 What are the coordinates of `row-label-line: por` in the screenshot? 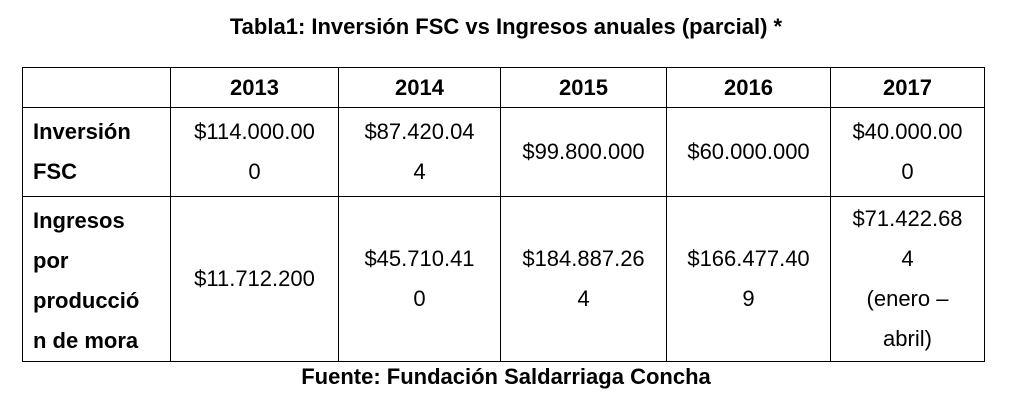 It's located at (51, 260).